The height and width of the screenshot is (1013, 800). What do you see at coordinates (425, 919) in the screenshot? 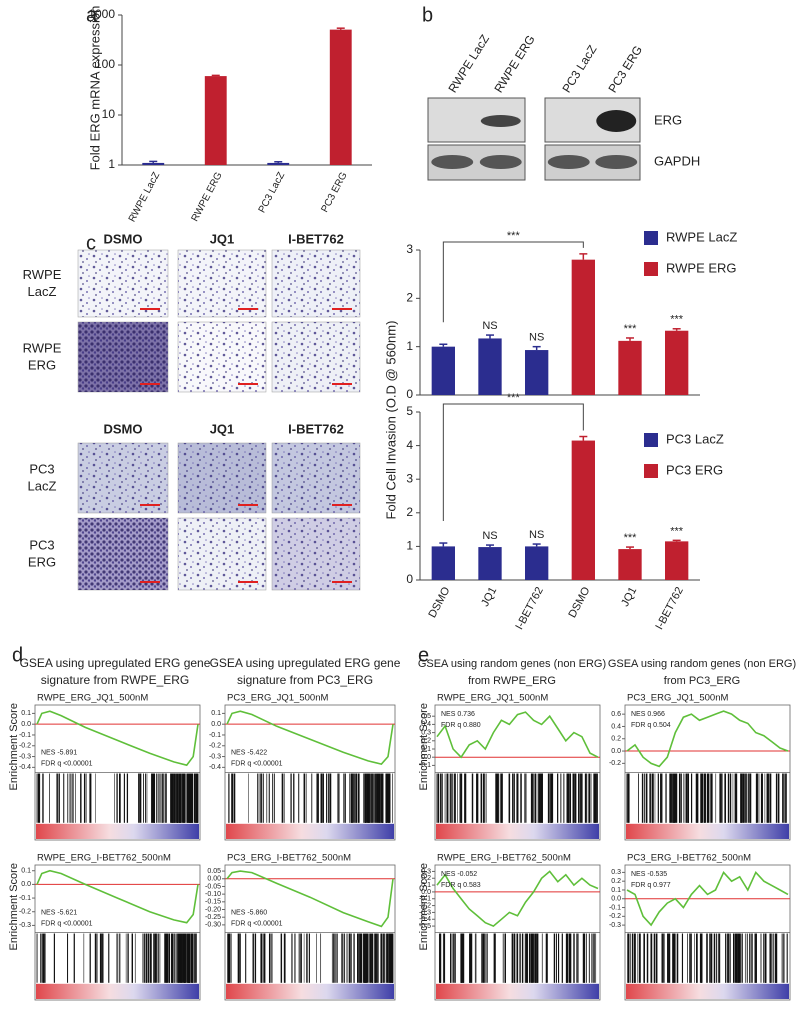
I see `y-tick-label: -0.4` at bounding box center [425, 919].